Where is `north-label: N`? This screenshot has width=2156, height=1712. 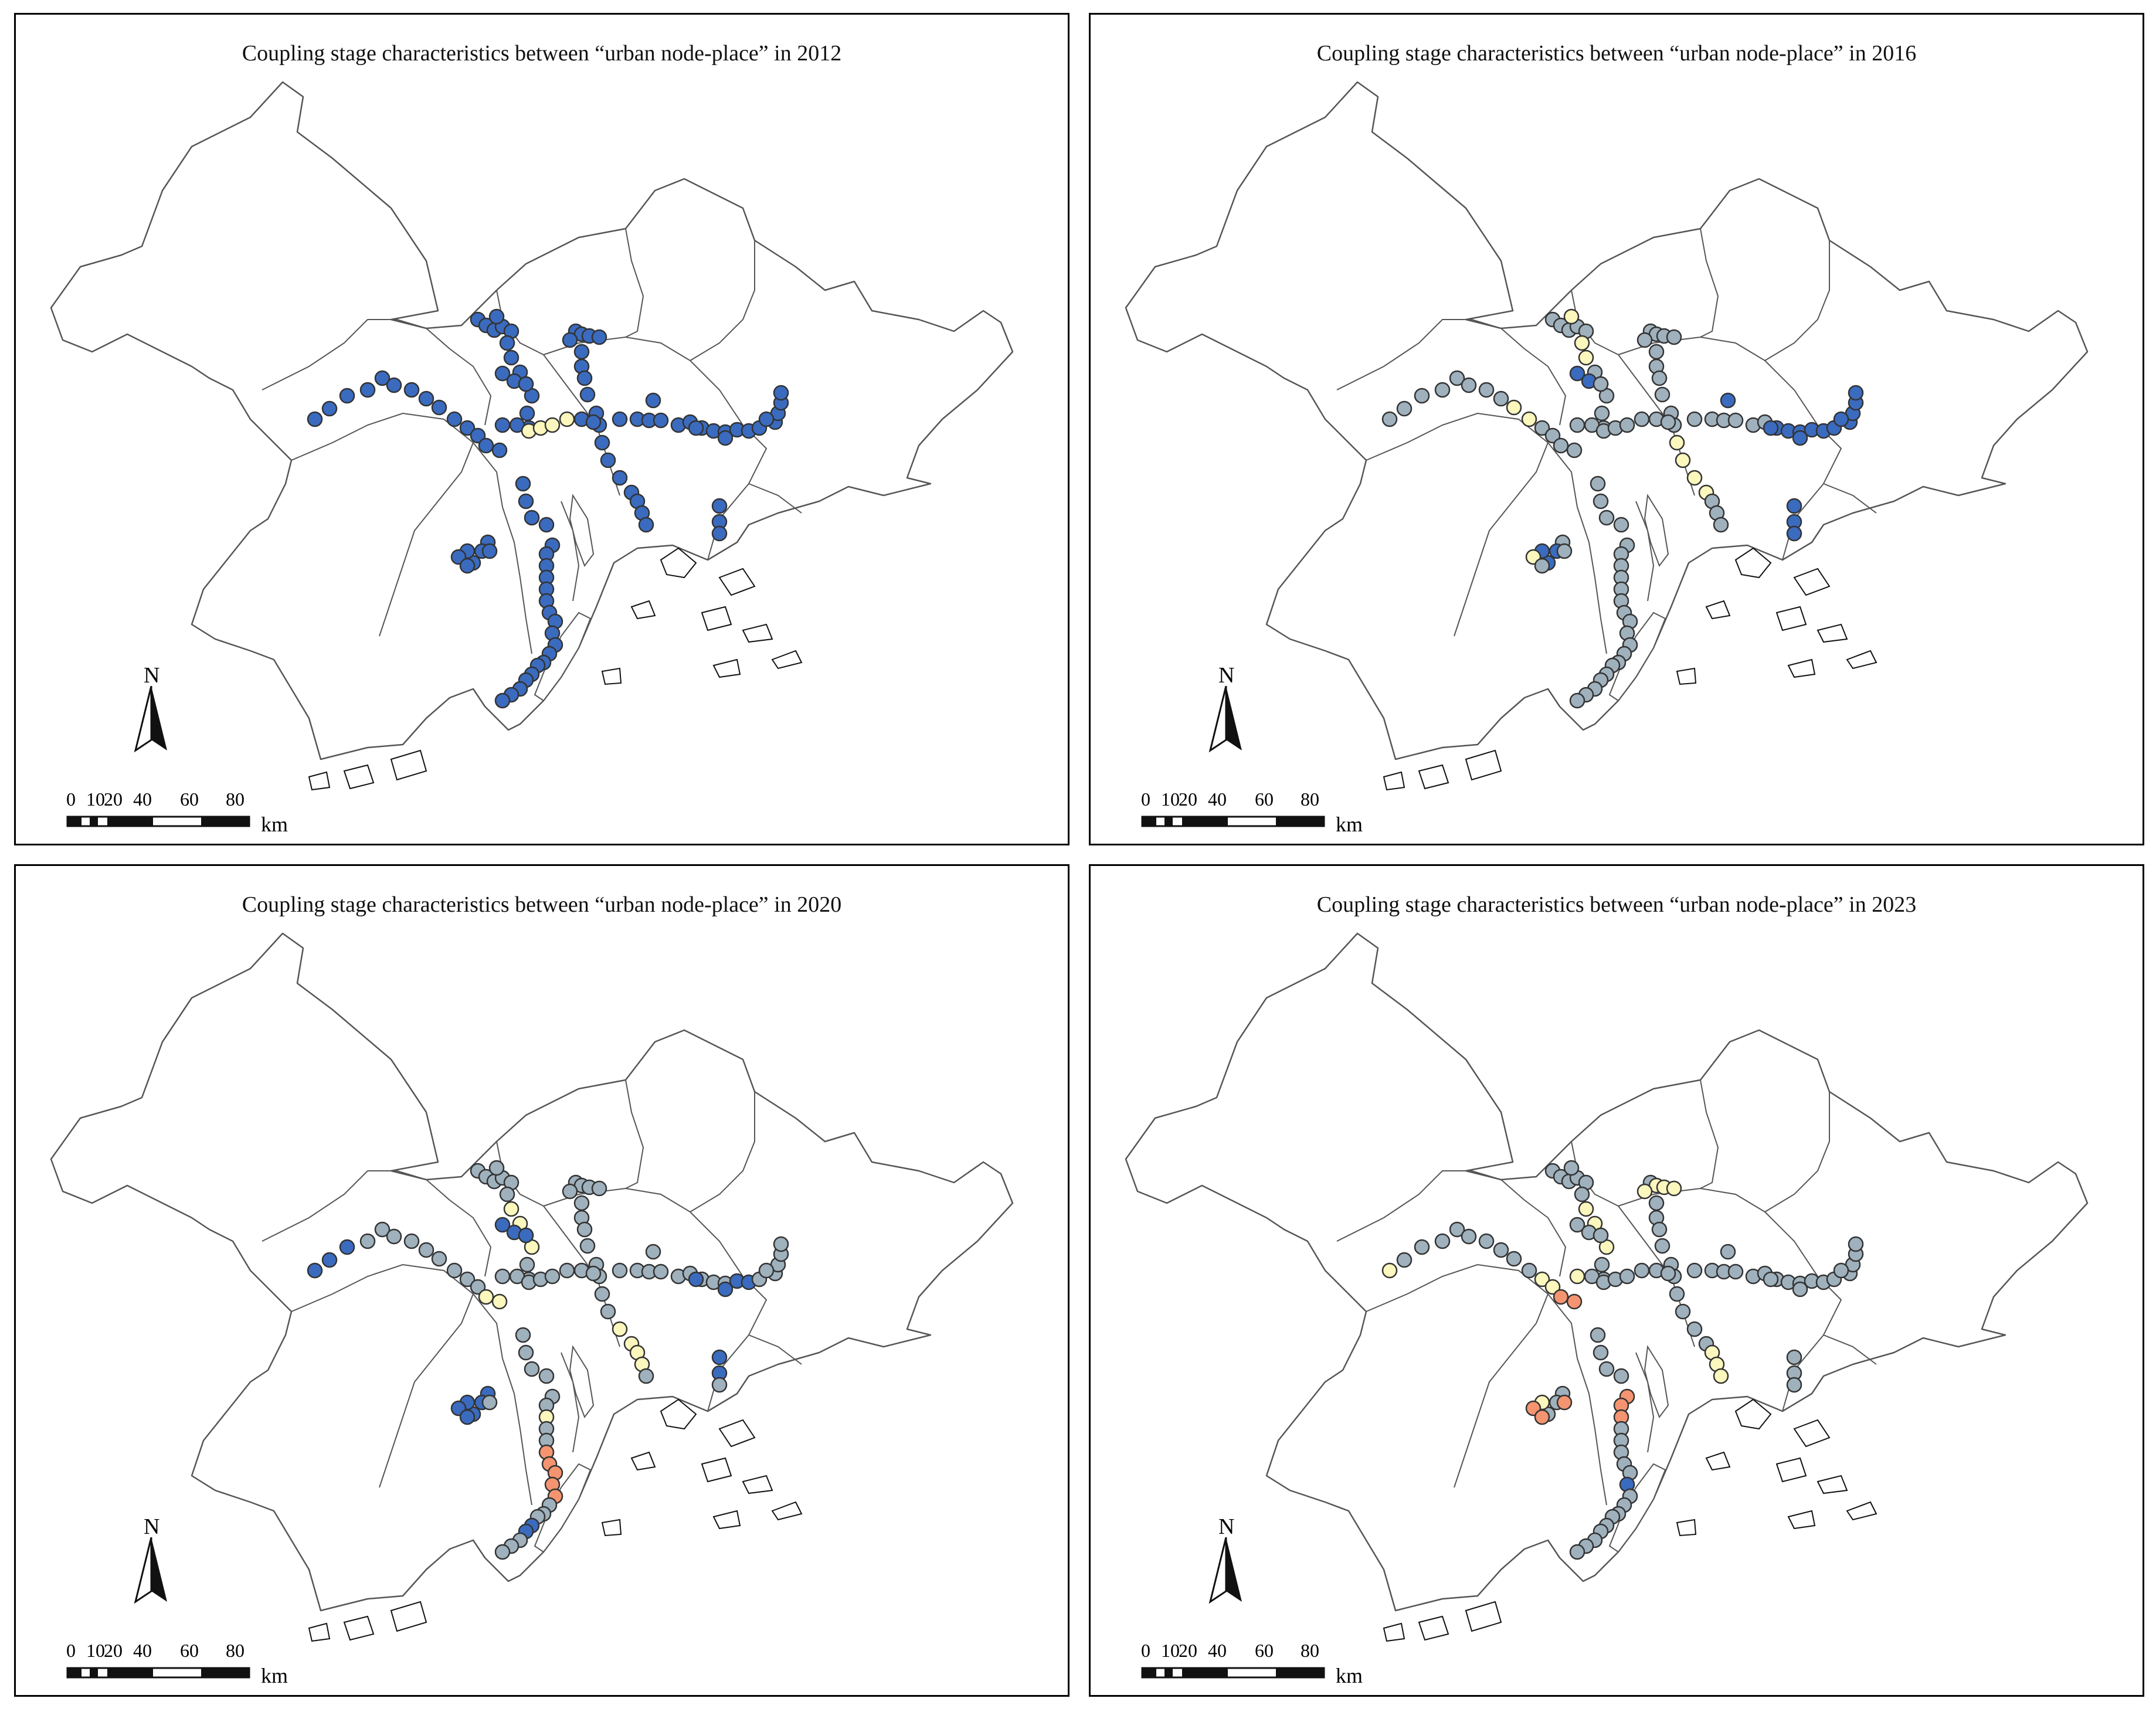
north-label: N is located at coordinates (152, 676).